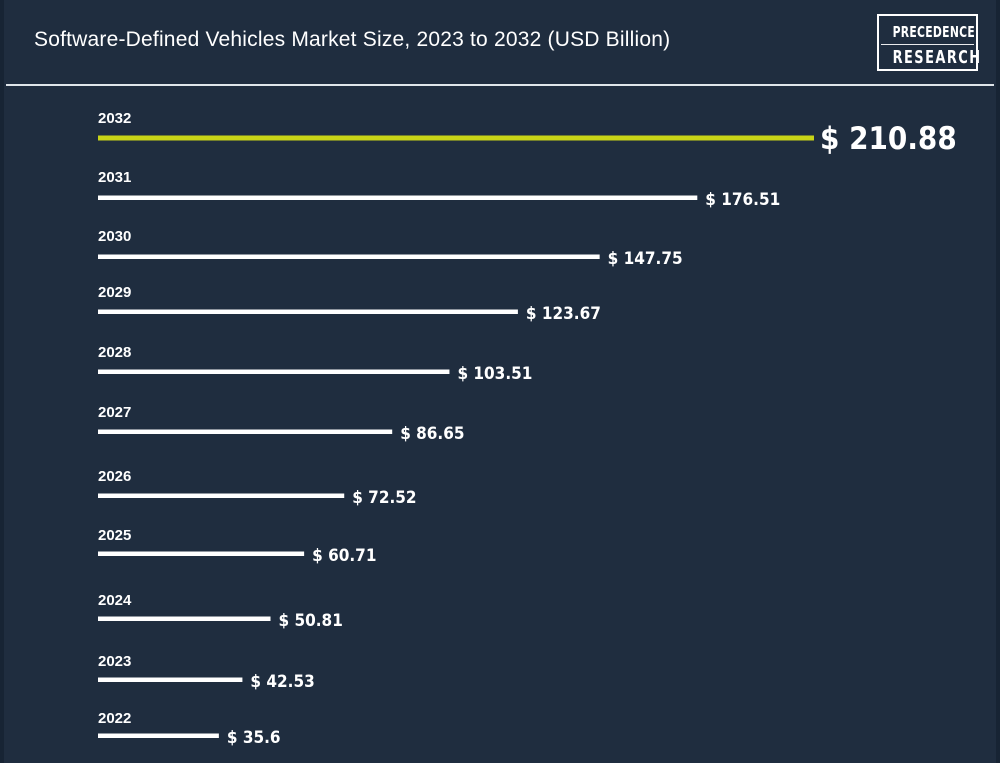  I want to click on value-label-2024: $ 50.81, so click(311, 621).